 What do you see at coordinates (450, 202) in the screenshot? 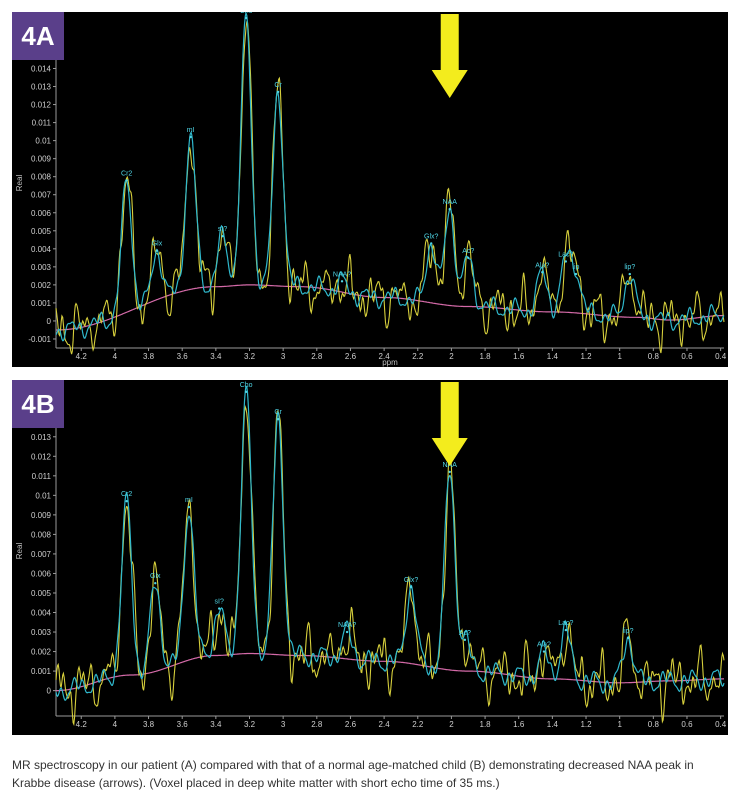
I see `peak-label: NAA` at bounding box center [450, 202].